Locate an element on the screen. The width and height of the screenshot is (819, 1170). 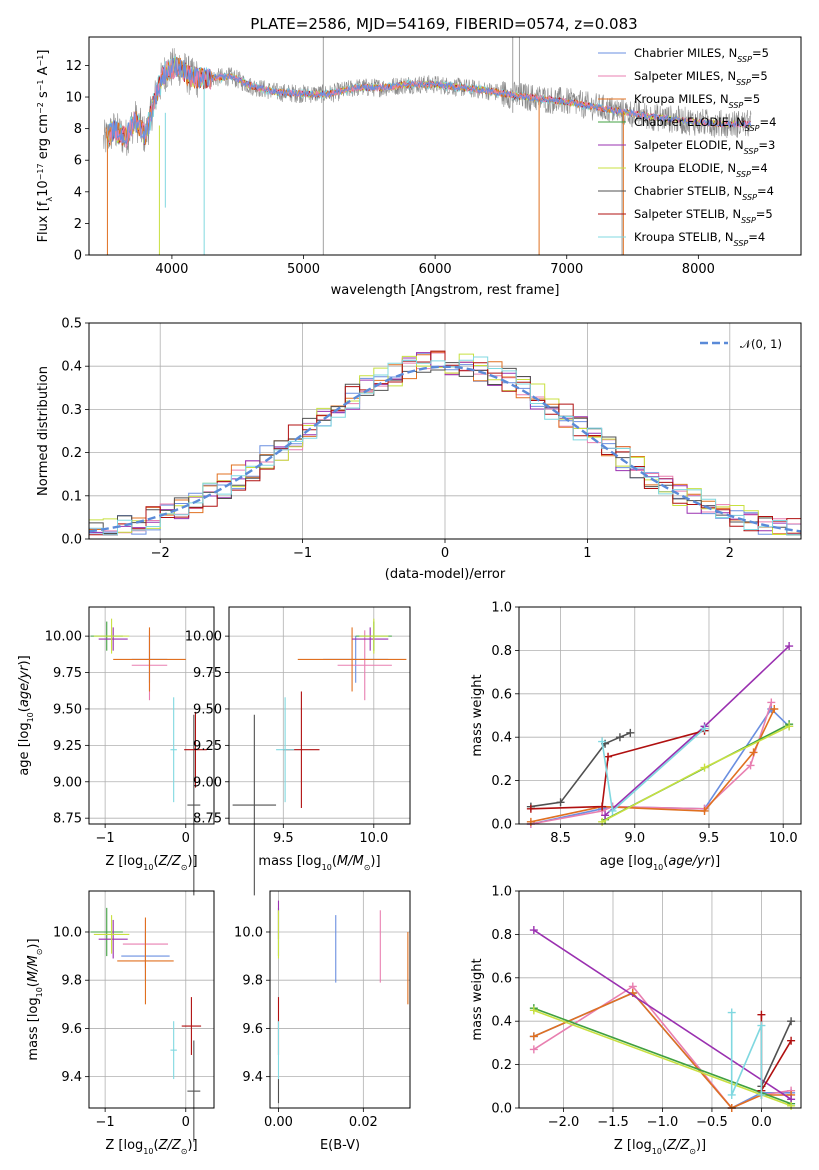
y-tick-label: 9.8 is located at coordinates (252, 981).